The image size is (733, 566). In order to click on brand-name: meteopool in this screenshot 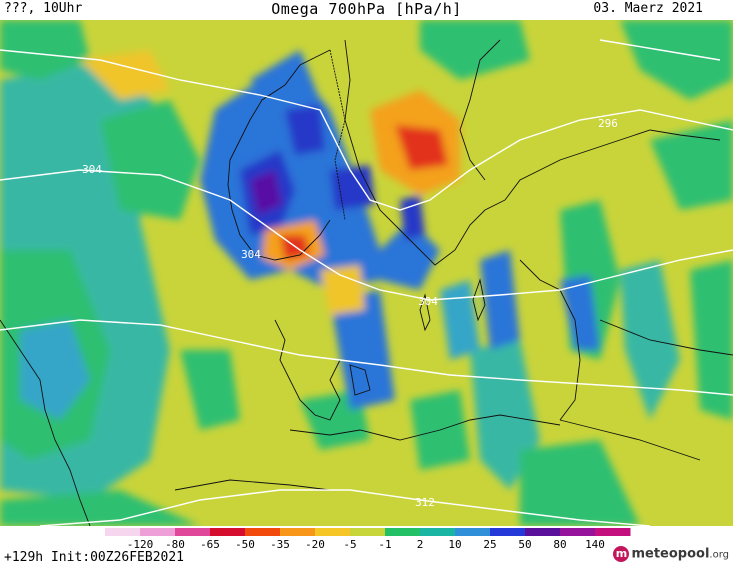, I will do `click(670, 554)`.